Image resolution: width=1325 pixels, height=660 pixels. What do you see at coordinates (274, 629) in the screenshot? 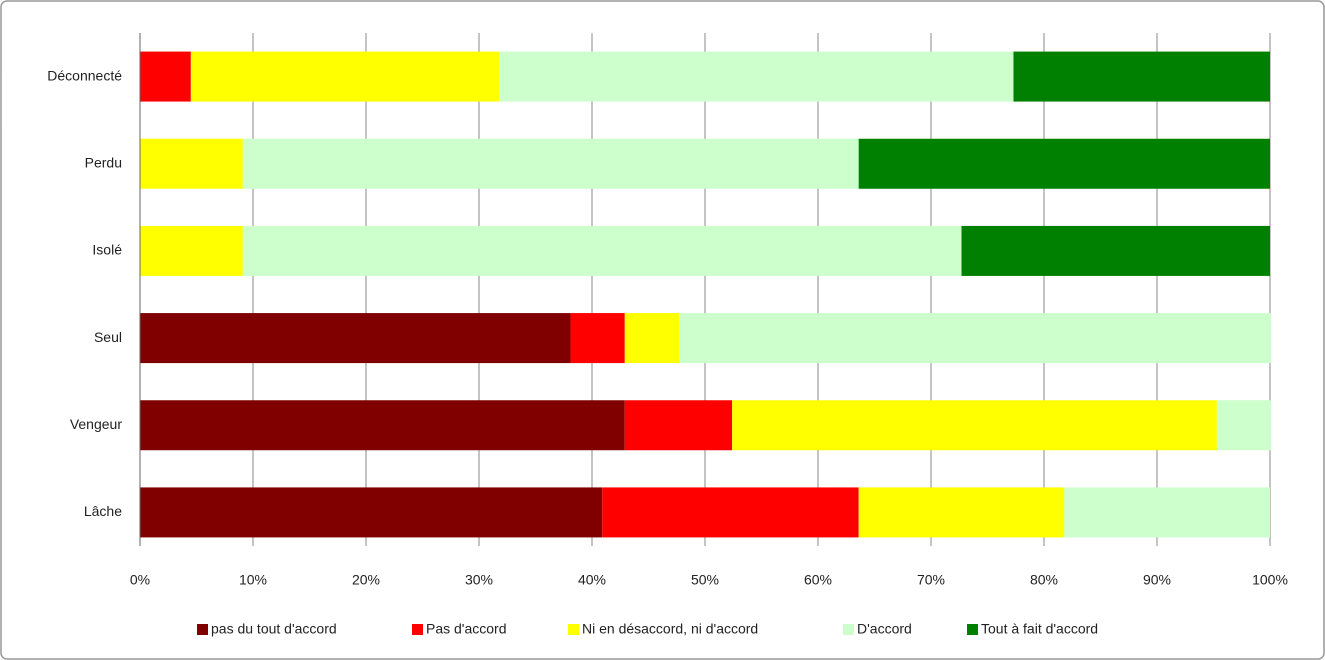
I see `legend-label: pas du tout d'accord` at bounding box center [274, 629].